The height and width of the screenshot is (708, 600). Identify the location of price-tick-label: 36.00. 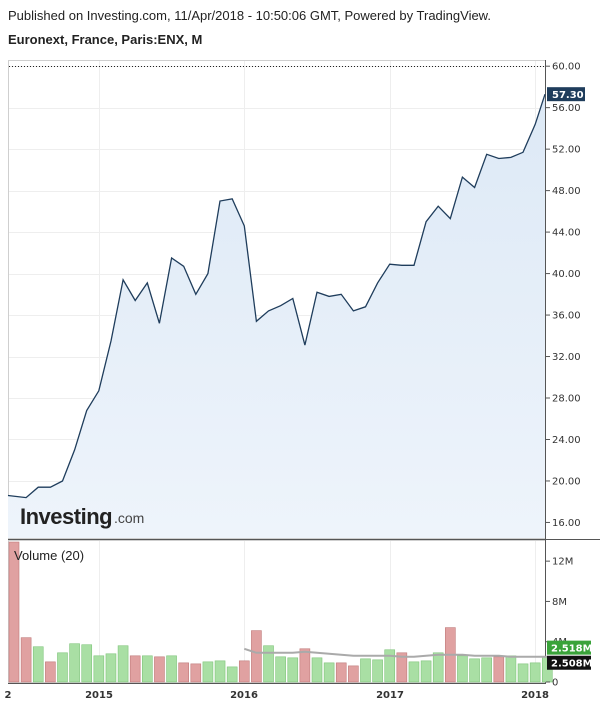
(566, 316).